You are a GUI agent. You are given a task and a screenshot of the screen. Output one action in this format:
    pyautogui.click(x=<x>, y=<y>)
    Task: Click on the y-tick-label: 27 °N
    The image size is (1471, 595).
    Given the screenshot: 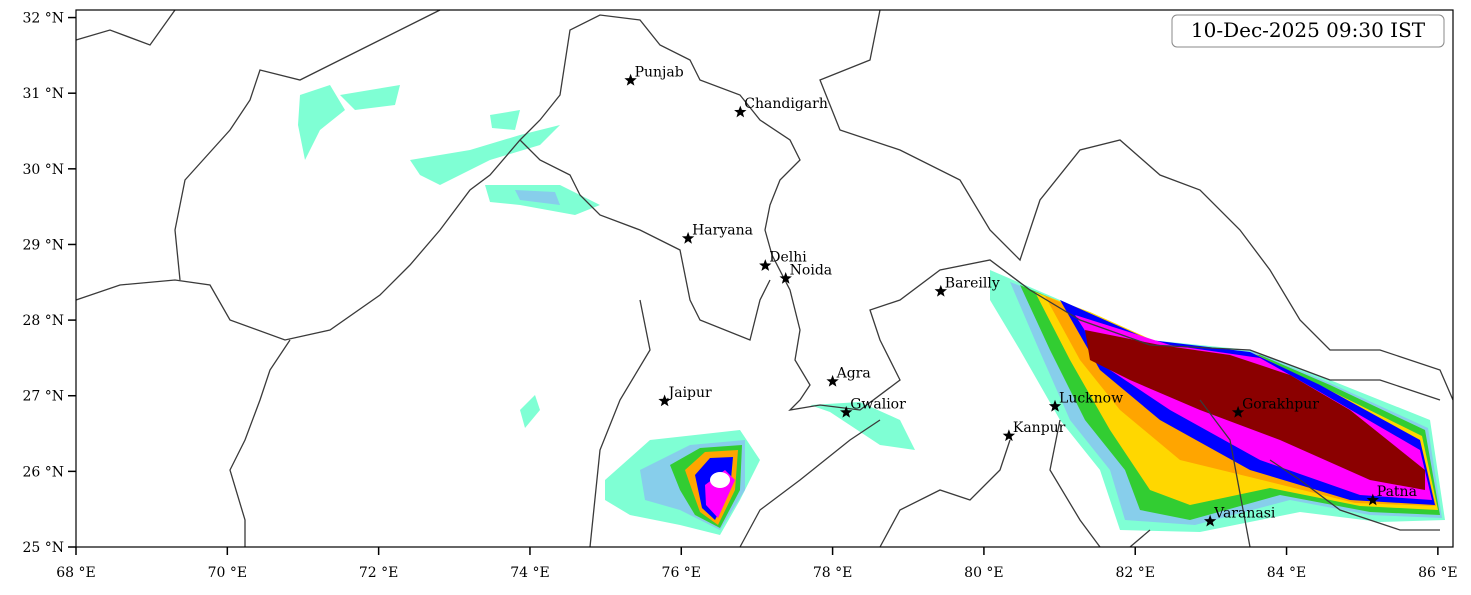 What is the action you would take?
    pyautogui.click(x=43, y=397)
    